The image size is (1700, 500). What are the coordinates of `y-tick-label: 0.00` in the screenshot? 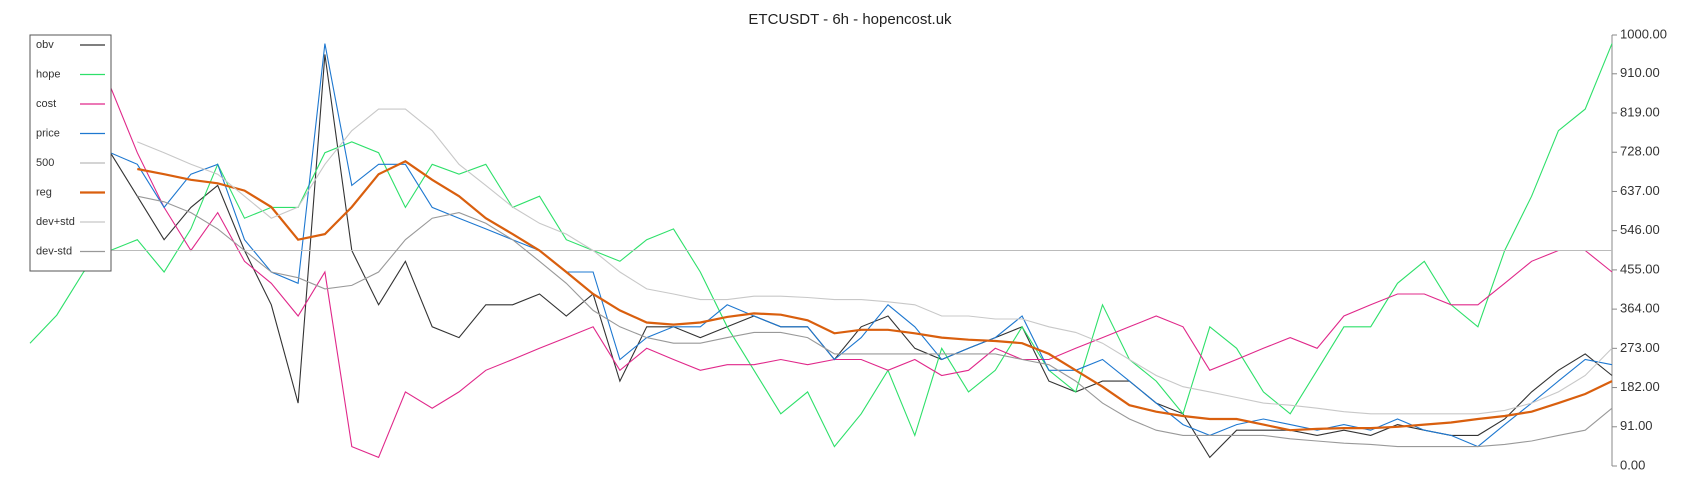 It's located at (1632, 464).